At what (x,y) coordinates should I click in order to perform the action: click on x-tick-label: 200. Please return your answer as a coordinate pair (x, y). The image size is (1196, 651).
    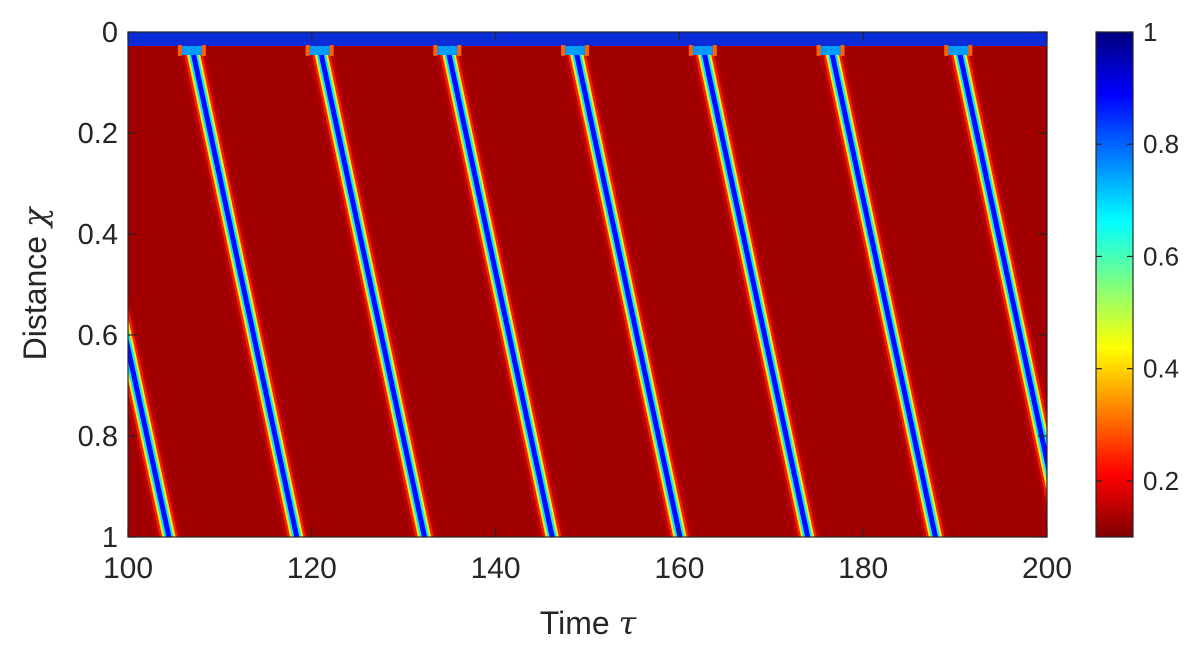
    Looking at the image, I should click on (1047, 568).